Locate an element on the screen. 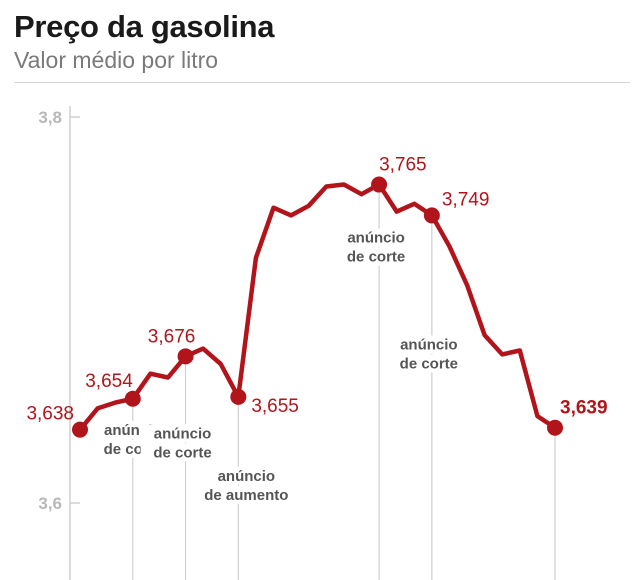 The width and height of the screenshot is (640, 580). header-divider is located at coordinates (322, 82).